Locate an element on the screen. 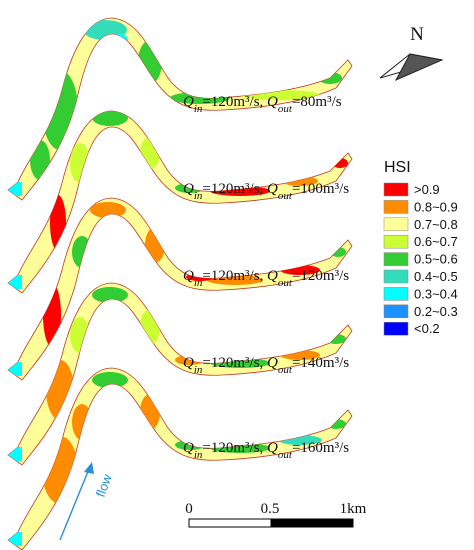 The image size is (474, 550). north-arrow-dark-half is located at coordinates (419, 67).